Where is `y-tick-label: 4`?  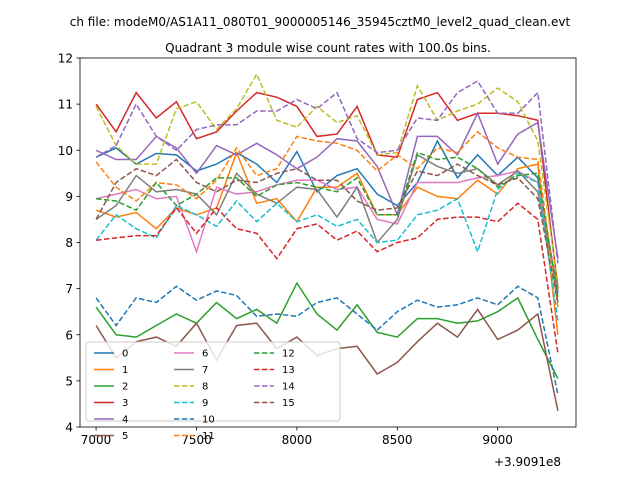 y-tick-label: 4 is located at coordinates (69, 428).